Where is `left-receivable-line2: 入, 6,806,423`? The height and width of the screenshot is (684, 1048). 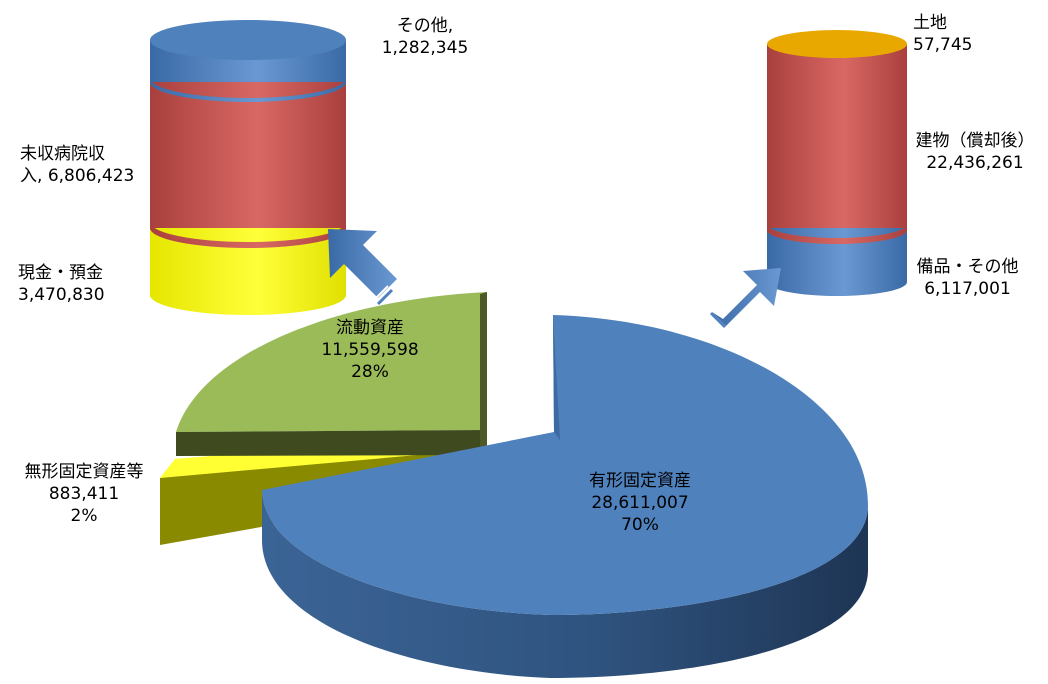 left-receivable-line2: 入, 6,806,423 is located at coordinates (90, 176).